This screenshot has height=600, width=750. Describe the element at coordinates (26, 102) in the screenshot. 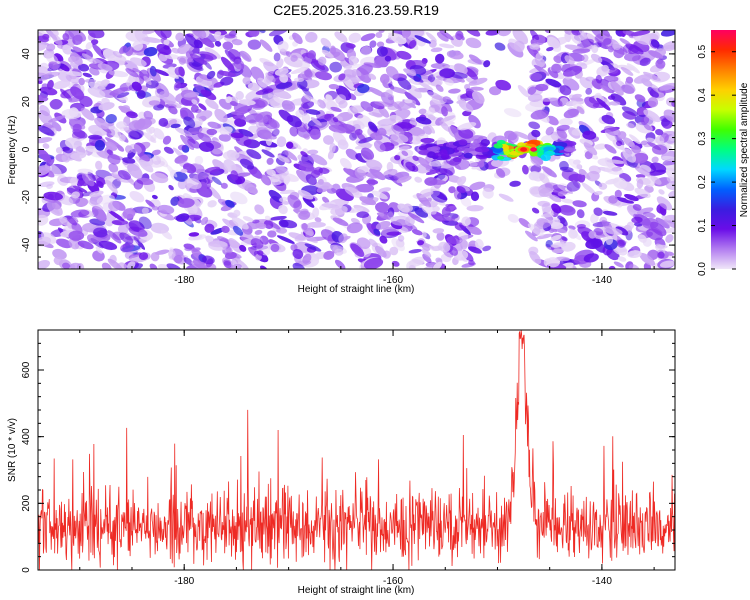

I see `y-tick-label: 20` at that location.